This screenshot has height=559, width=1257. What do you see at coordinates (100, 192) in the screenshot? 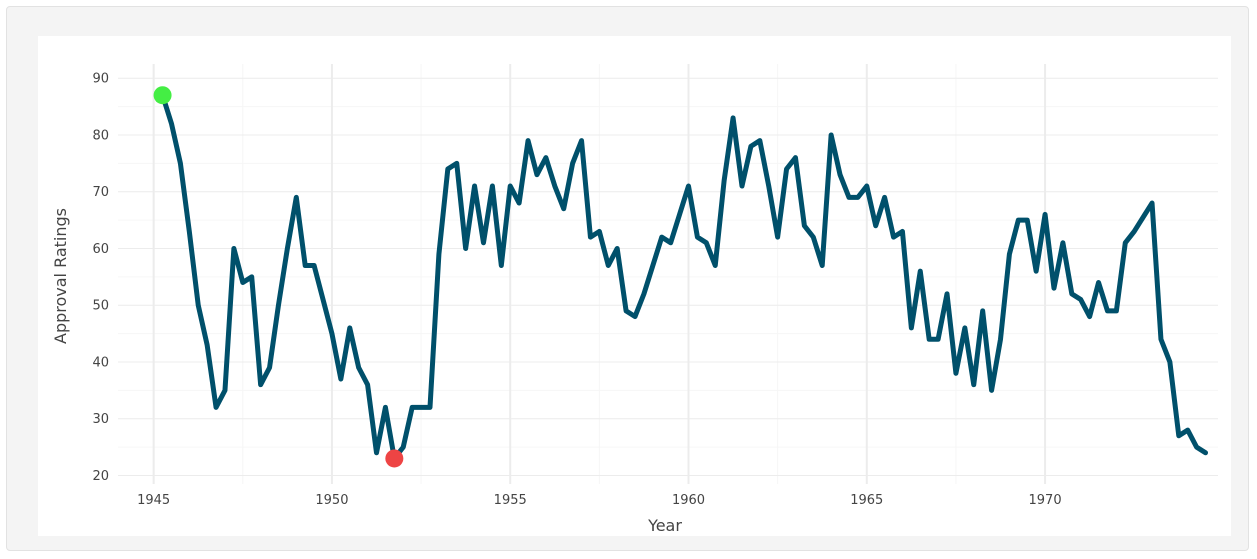
I see `y-tick-label: 70` at bounding box center [100, 192].